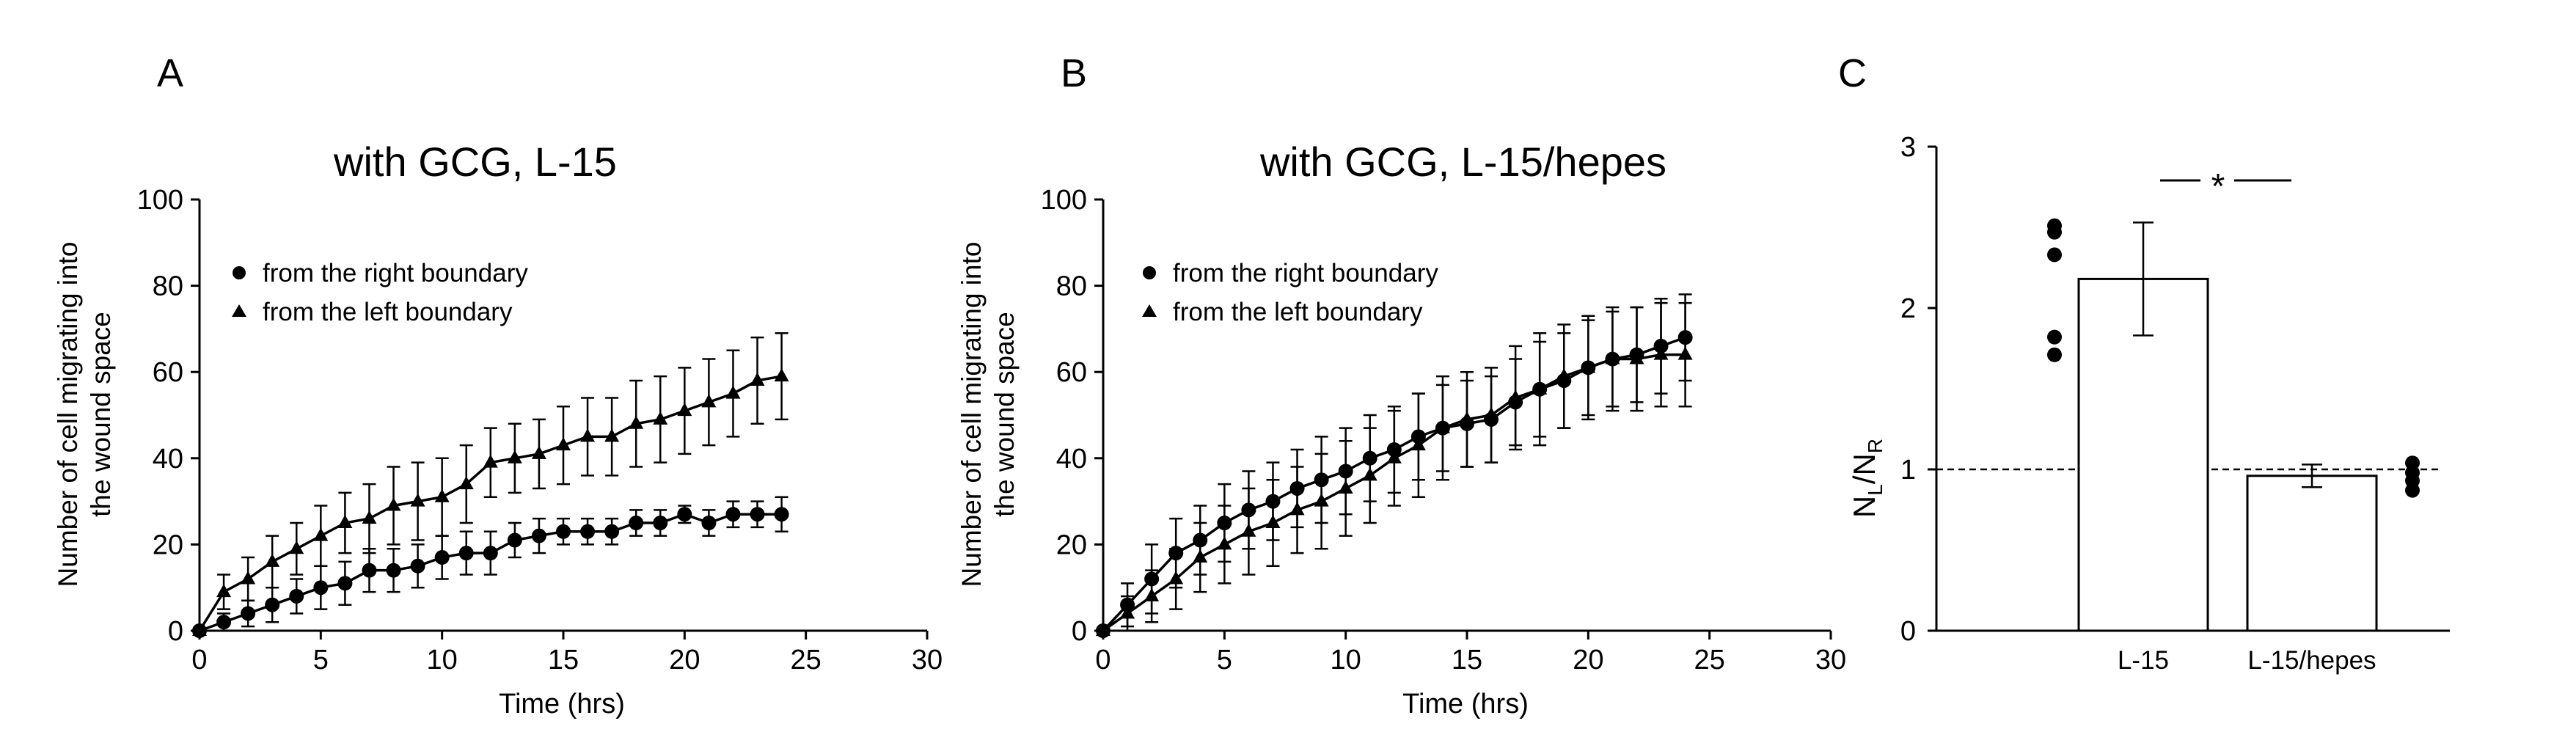  Describe the element at coordinates (2143, 455) in the screenshot. I see `bar-l15` at that location.